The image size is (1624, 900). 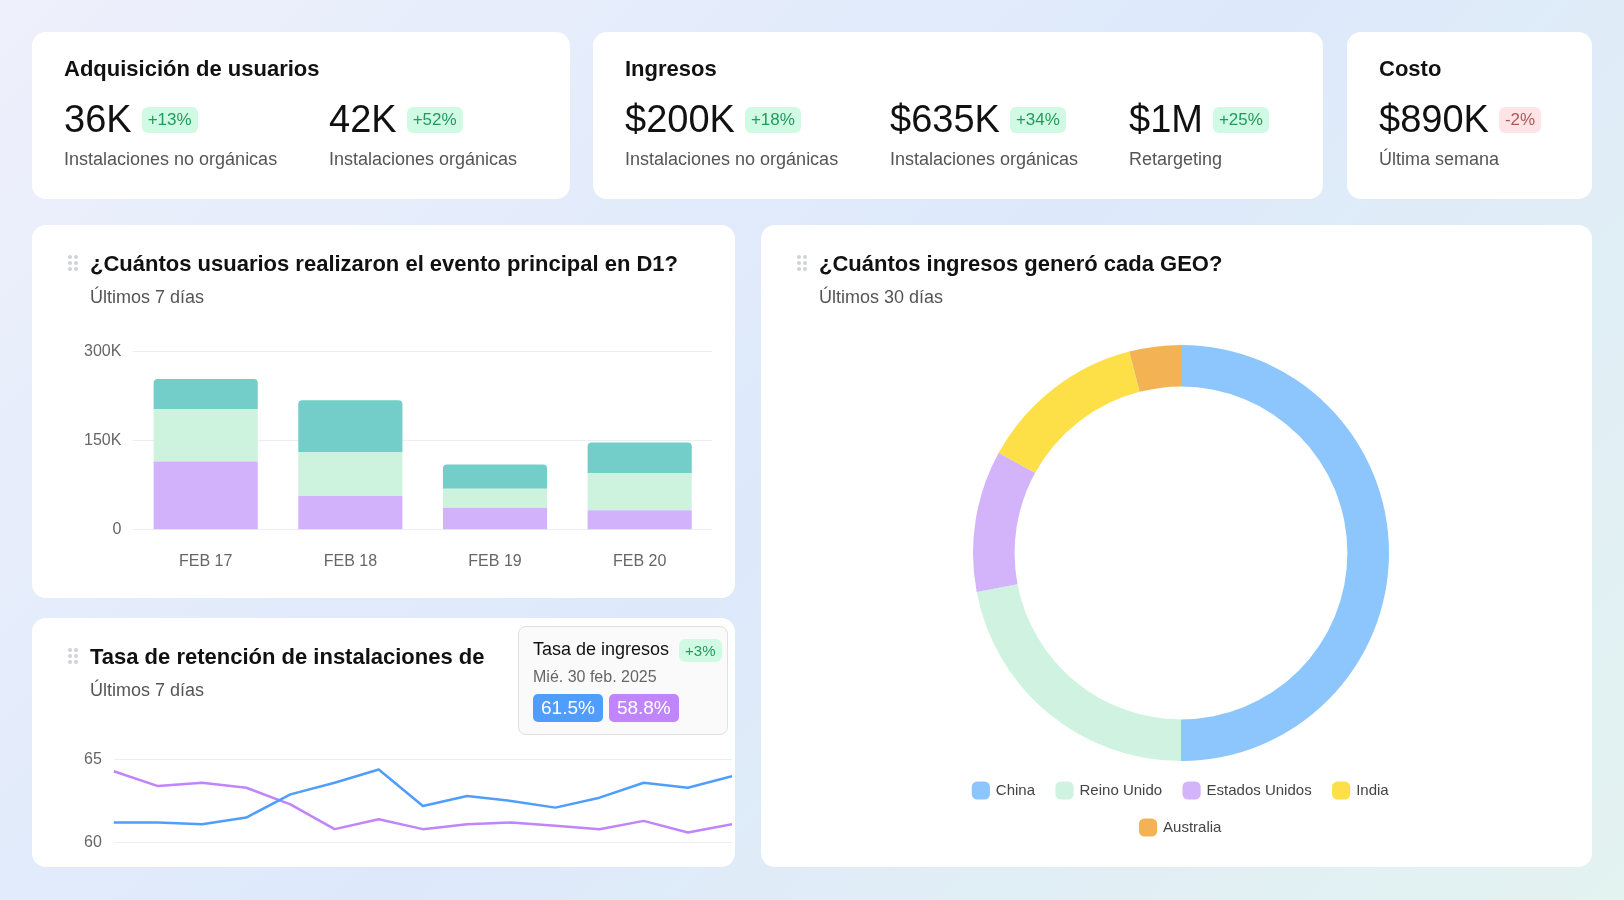 What do you see at coordinates (945, 119) in the screenshot?
I see `text: $635K` at bounding box center [945, 119].